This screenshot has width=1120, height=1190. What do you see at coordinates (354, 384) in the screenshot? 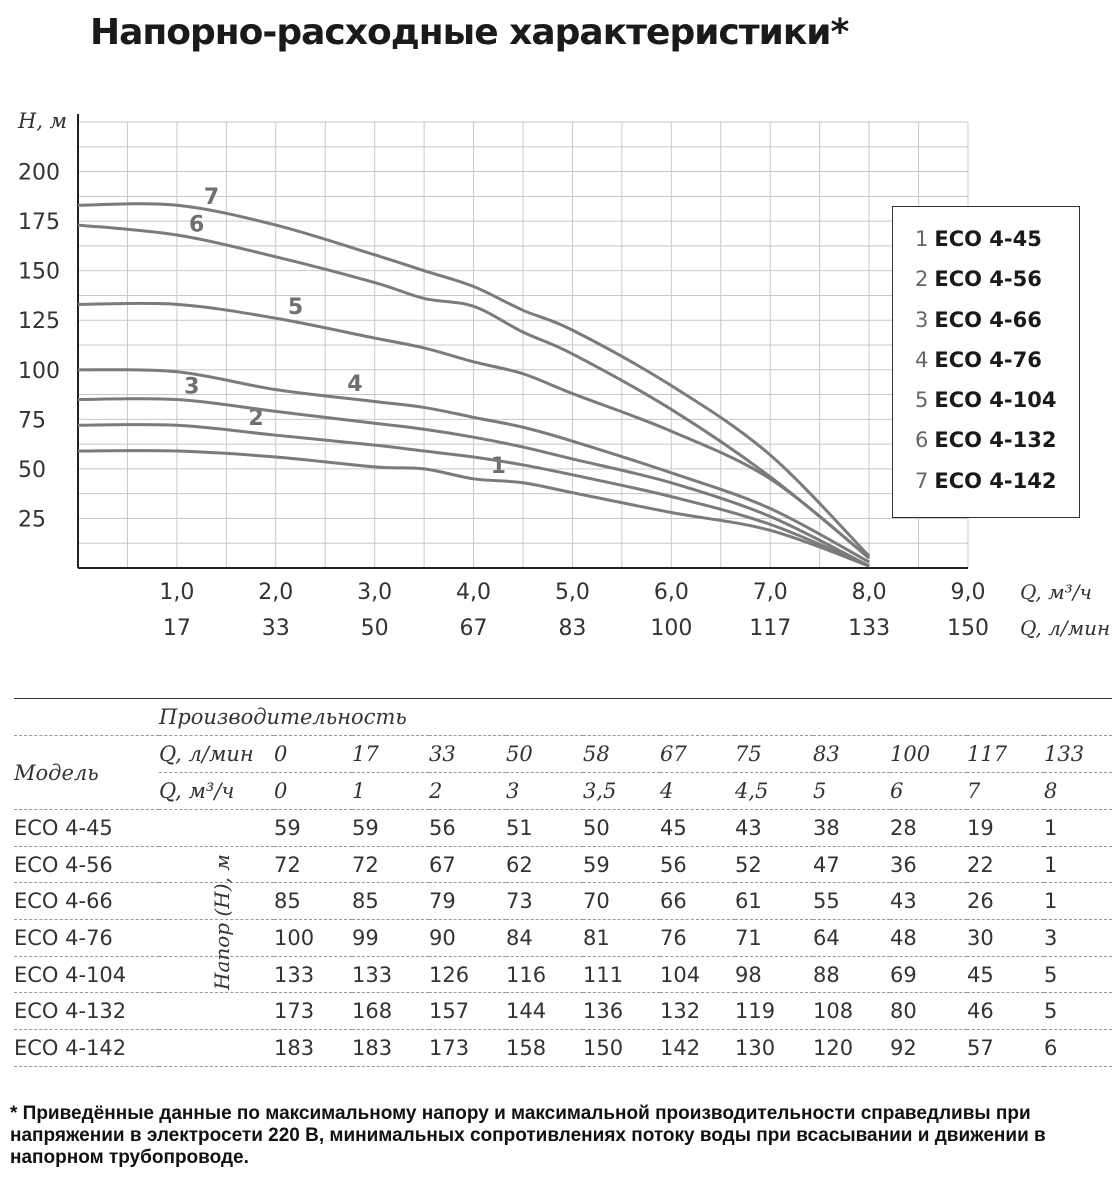
I see `curve-label: 4` at bounding box center [354, 384].